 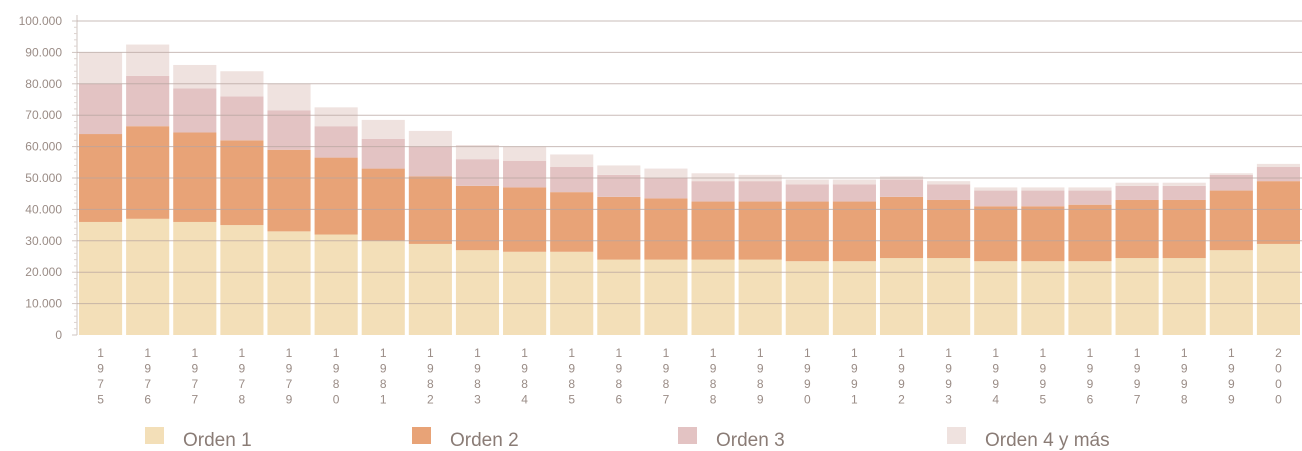 I want to click on y-tick-label-5: 50.000, so click(x=43, y=178).